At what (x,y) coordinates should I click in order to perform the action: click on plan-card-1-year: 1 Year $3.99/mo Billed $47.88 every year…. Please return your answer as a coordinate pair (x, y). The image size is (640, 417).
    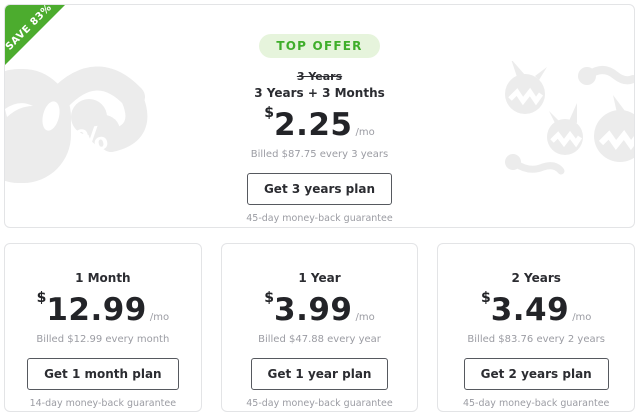
    Looking at the image, I should click on (319, 327).